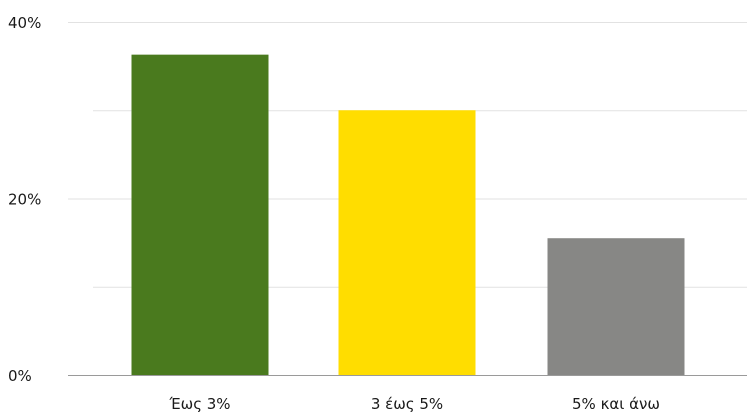 This screenshot has width=747, height=420. What do you see at coordinates (616, 404) in the screenshot?
I see `x-tick-label: 5% και άνω` at bounding box center [616, 404].